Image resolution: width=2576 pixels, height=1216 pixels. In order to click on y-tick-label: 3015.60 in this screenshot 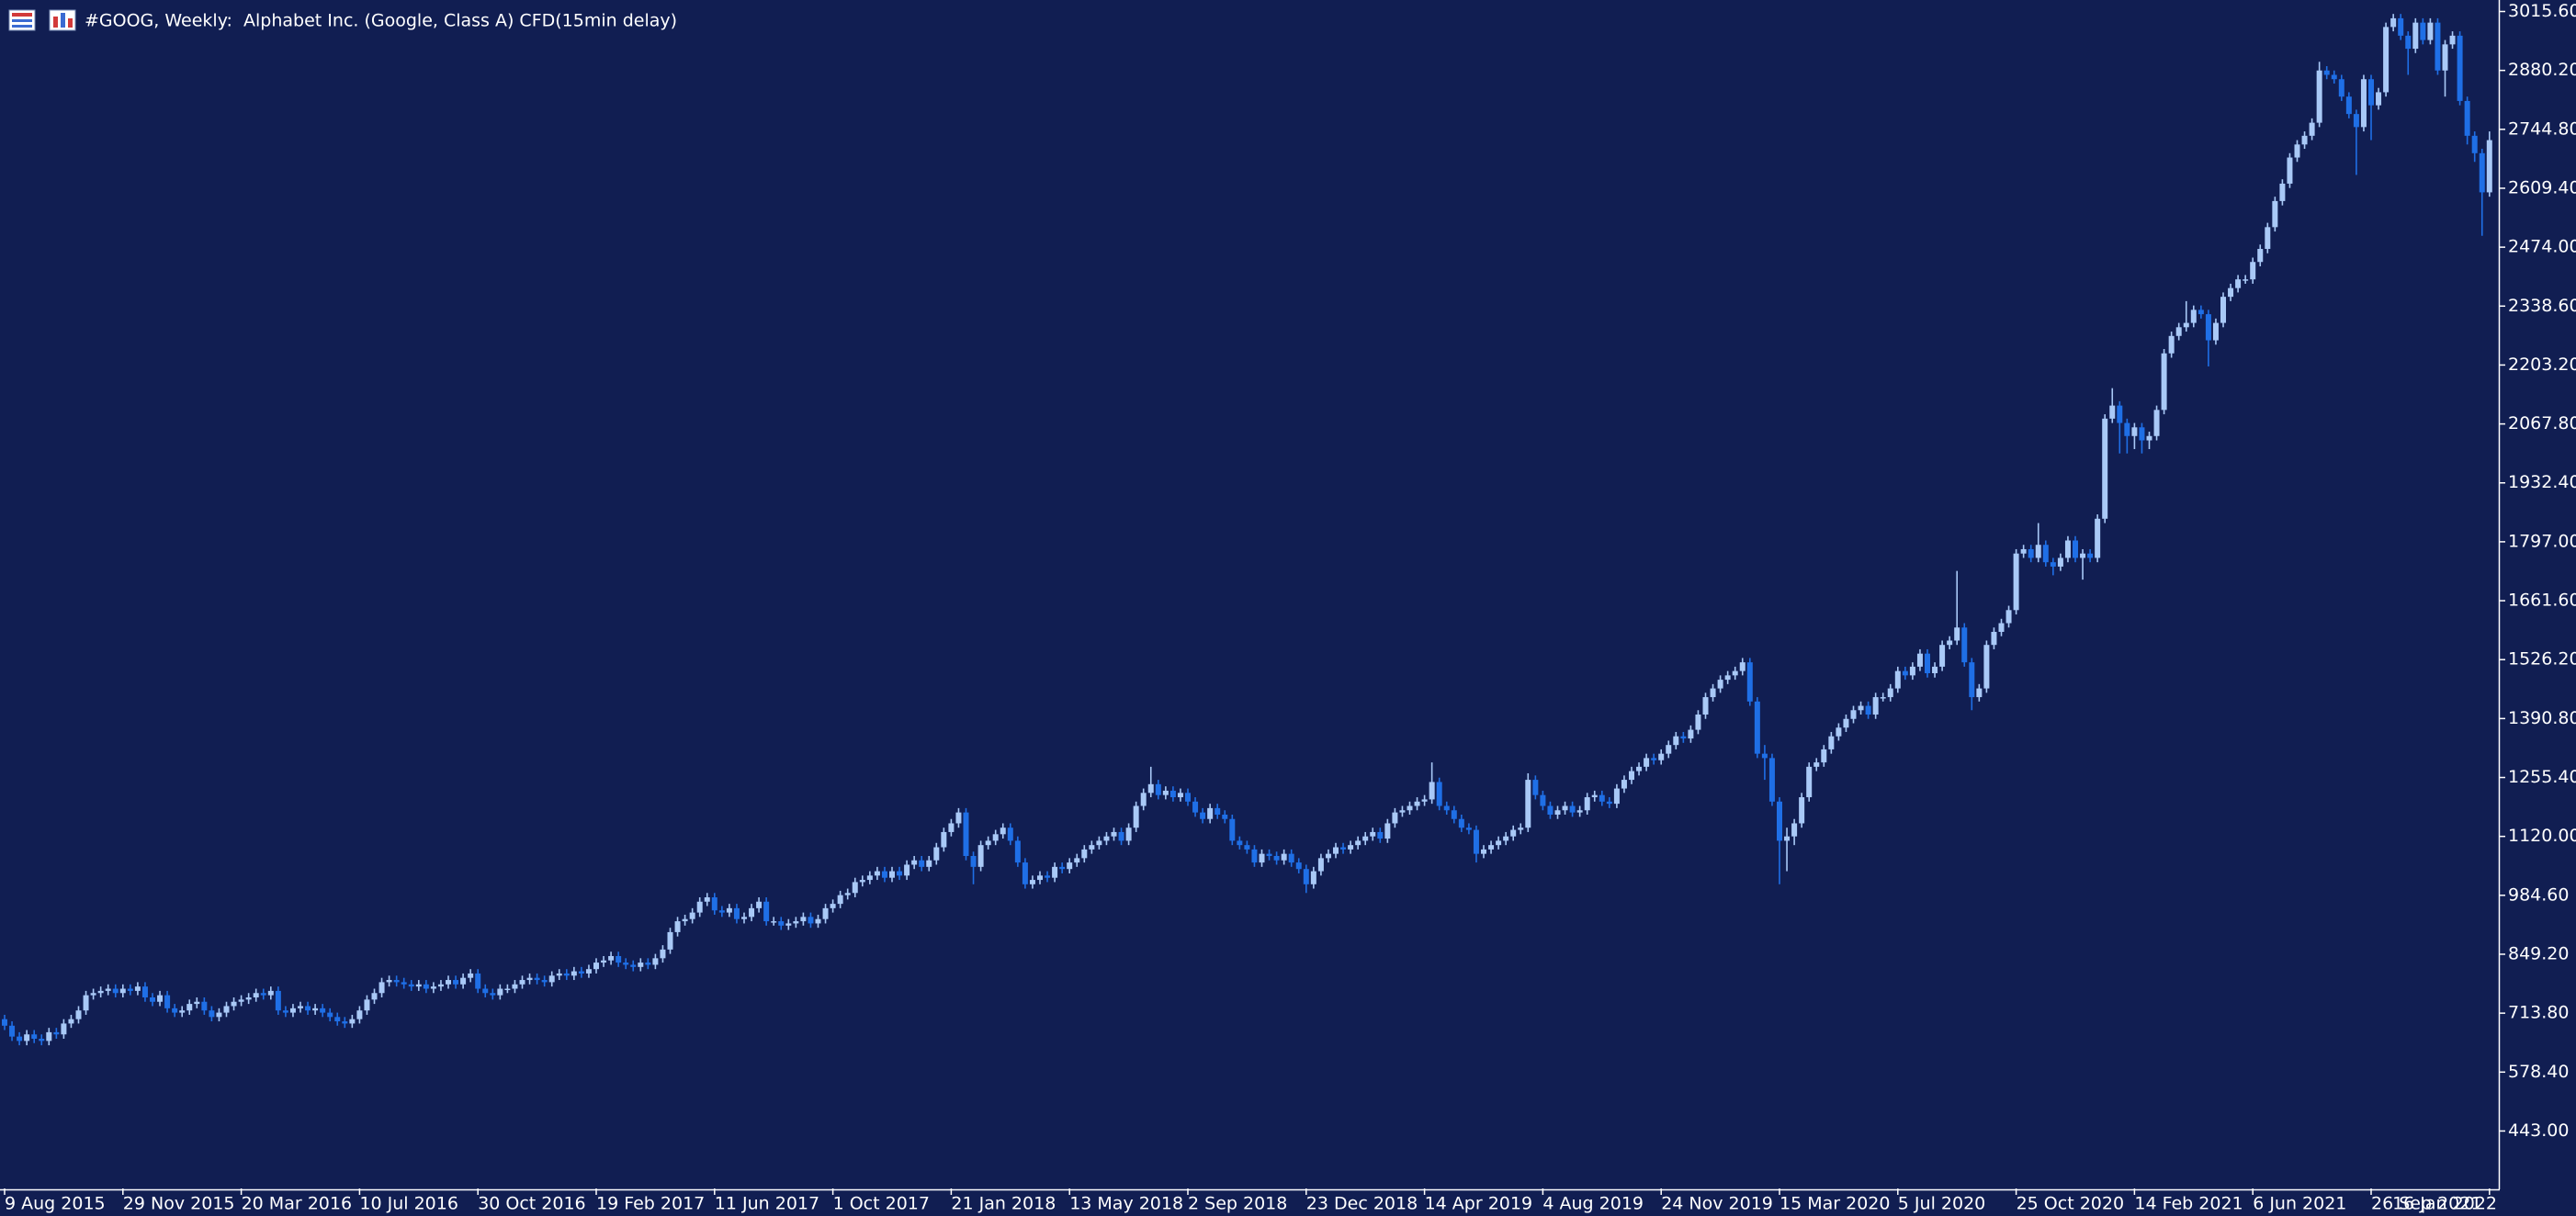, I will do `click(2542, 11)`.